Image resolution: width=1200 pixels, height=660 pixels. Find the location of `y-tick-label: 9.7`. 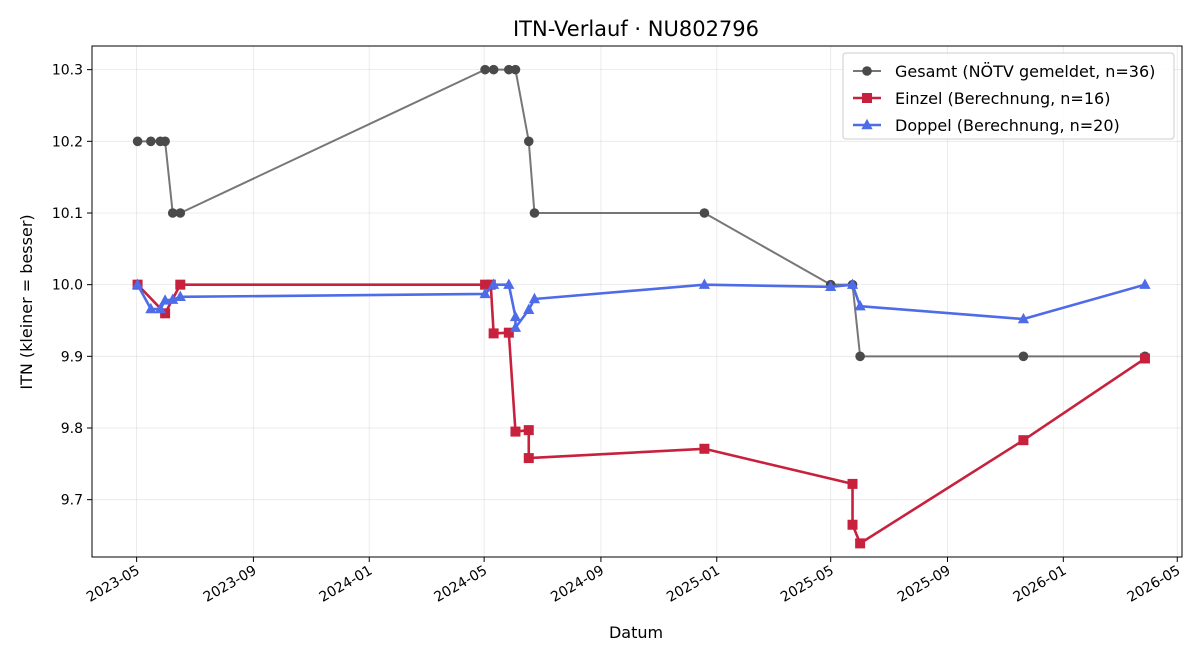

y-tick-label: 9.7 is located at coordinates (72, 501).